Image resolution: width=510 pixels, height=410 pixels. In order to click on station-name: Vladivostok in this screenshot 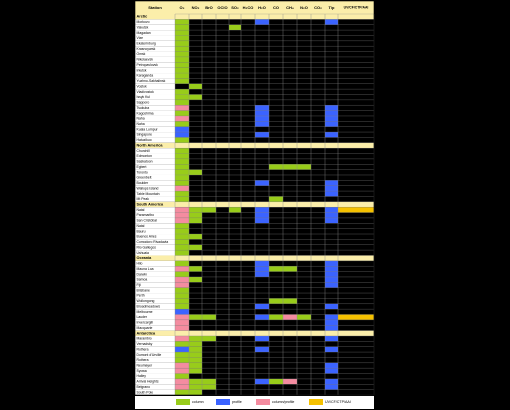, I will do `click(146, 92)`.